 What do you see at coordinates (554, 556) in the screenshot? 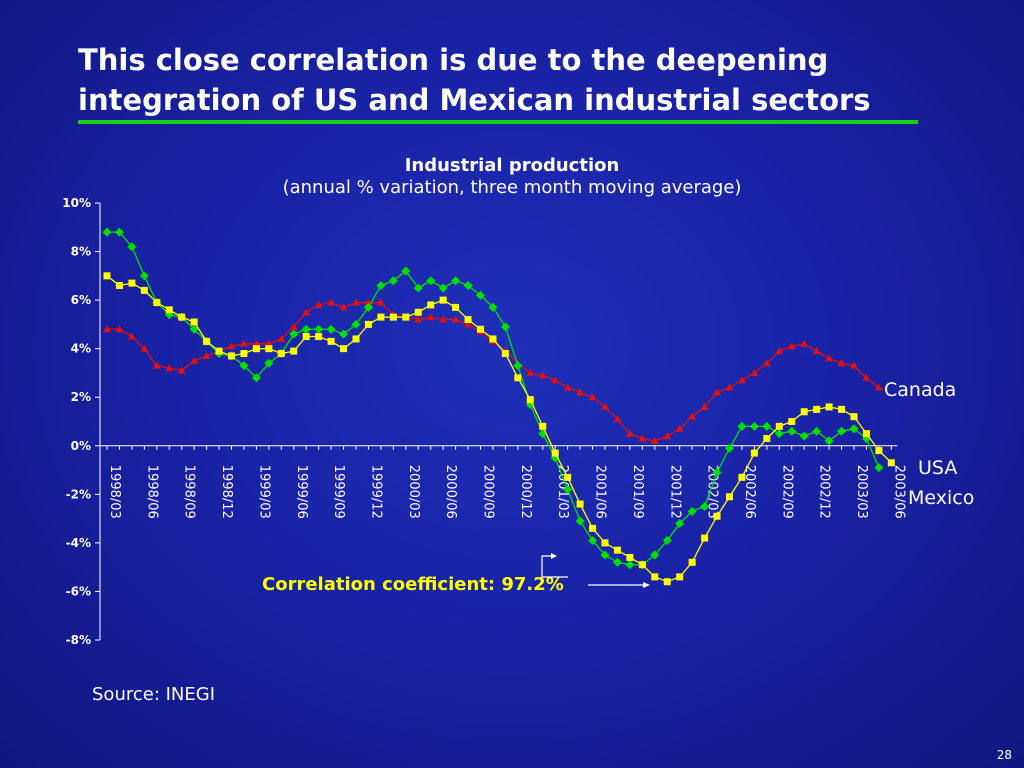
I see `annotation-arrowhead-left` at bounding box center [554, 556].